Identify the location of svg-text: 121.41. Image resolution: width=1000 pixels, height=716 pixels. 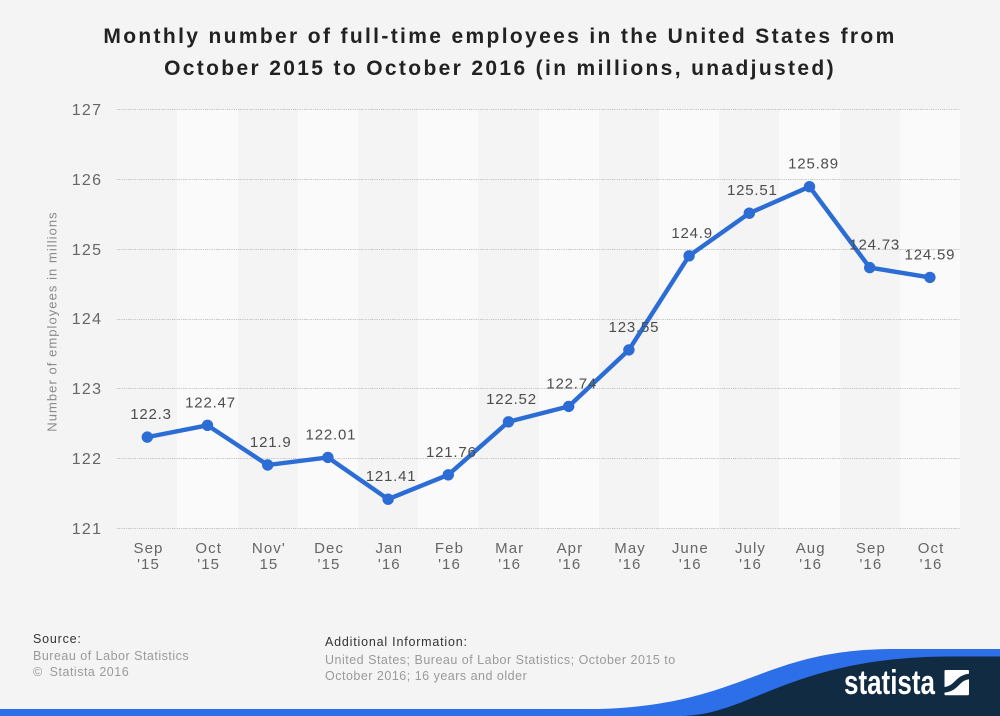
(391, 476).